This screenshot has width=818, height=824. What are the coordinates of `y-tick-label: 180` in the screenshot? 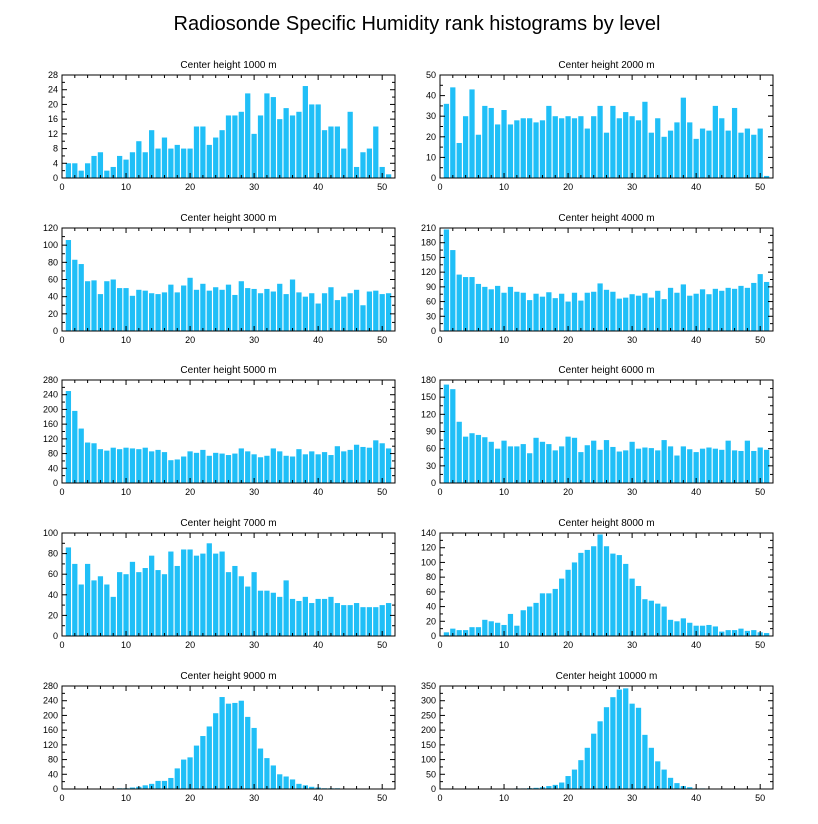 It's located at (428, 243).